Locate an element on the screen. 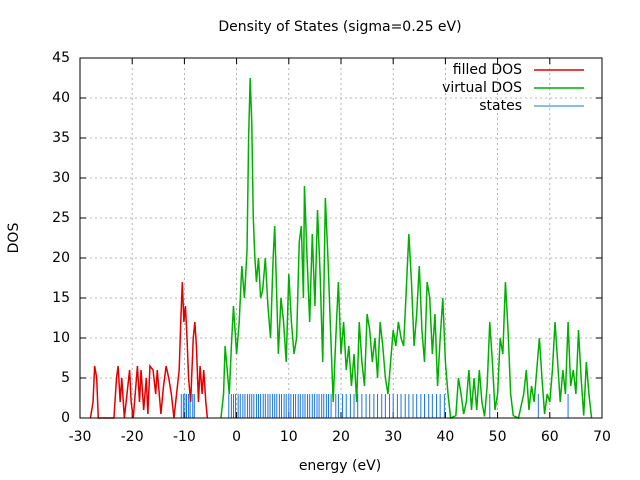 The width and height of the screenshot is (640, 480). dos-line is located at coordinates (149, 350).